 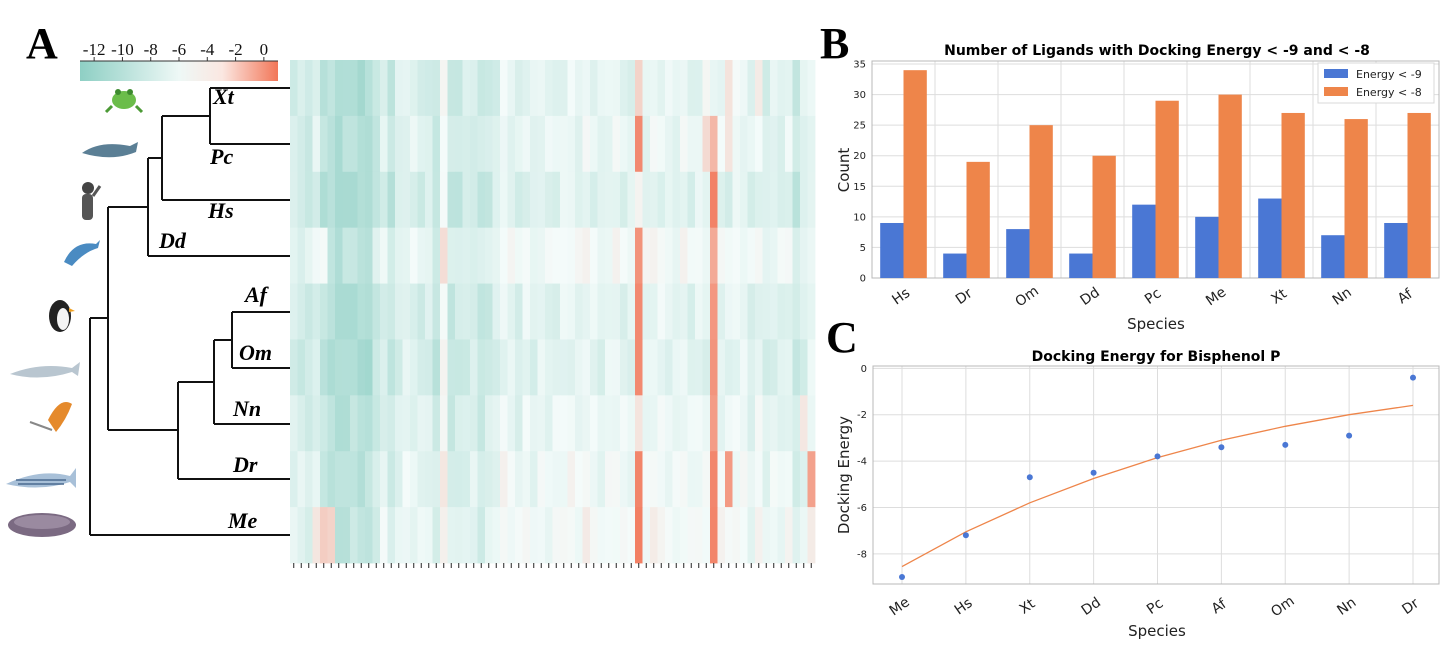 I want to click on legend-label-energy-9: Energy < -9, so click(x=1389, y=74).